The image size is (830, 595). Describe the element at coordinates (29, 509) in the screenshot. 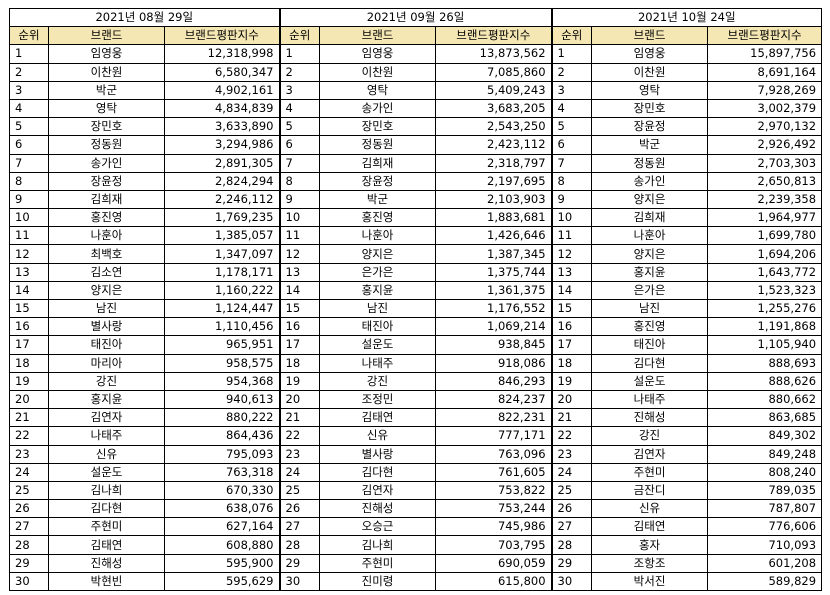

I see `rank-cell: 26` at that location.